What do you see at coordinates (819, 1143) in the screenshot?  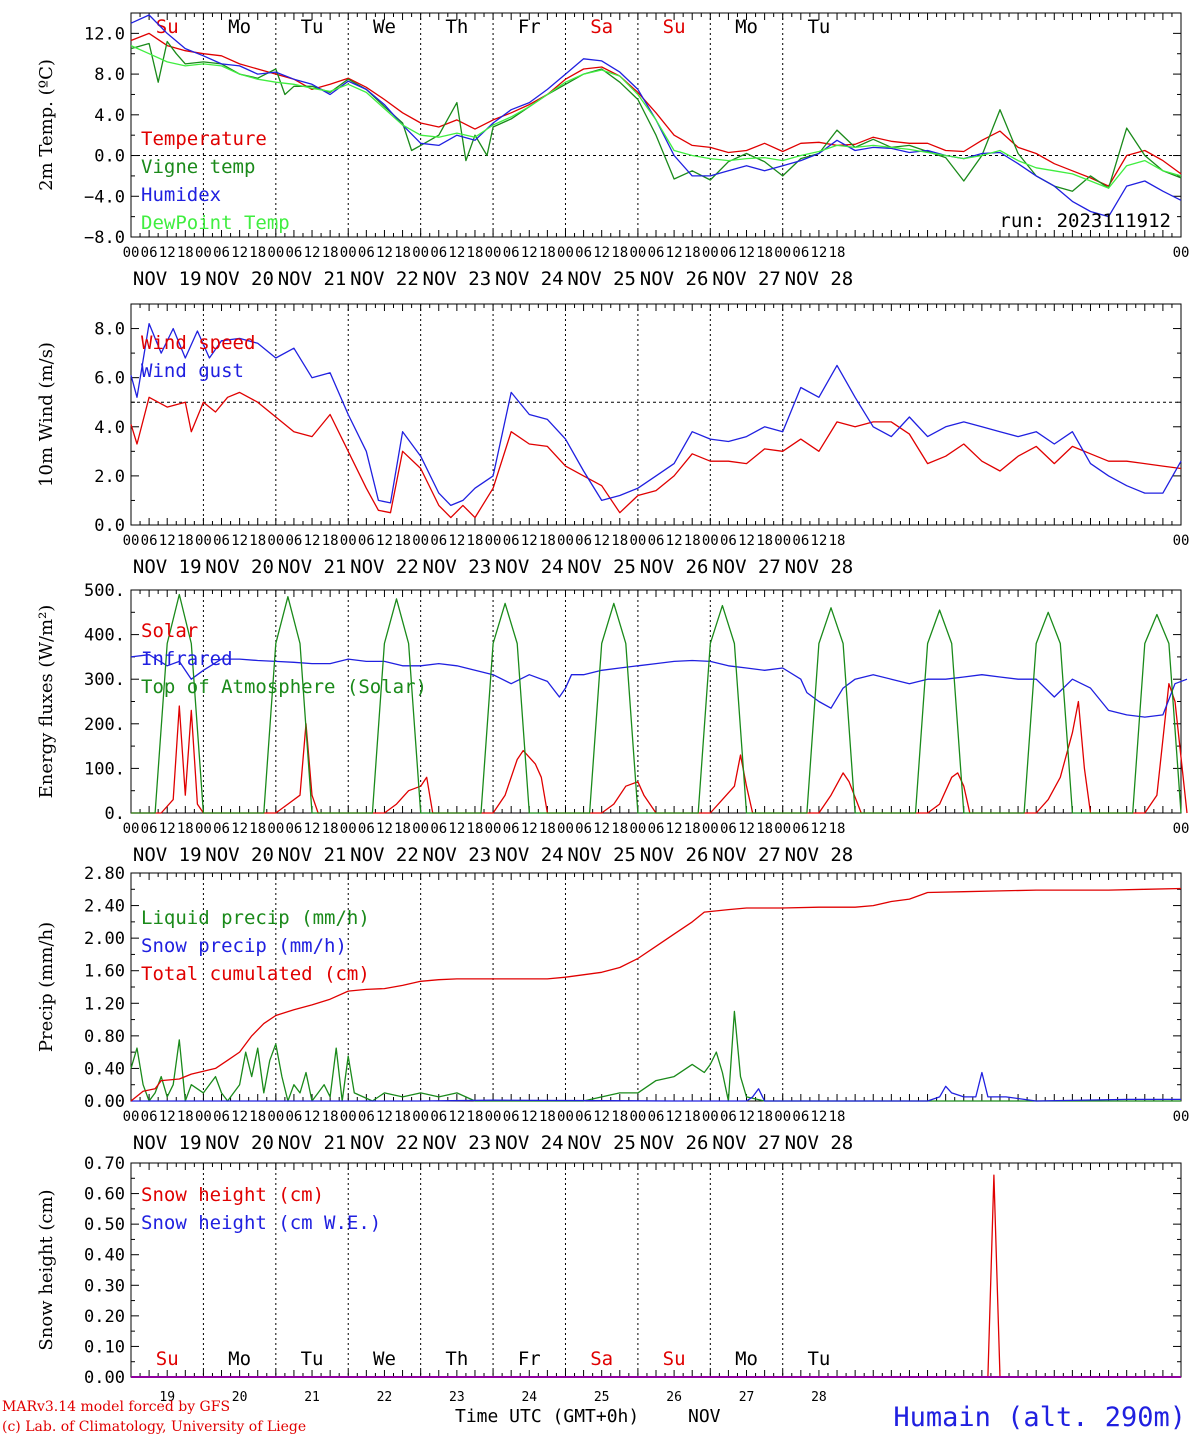 I see `date-label: NOV 28` at bounding box center [819, 1143].